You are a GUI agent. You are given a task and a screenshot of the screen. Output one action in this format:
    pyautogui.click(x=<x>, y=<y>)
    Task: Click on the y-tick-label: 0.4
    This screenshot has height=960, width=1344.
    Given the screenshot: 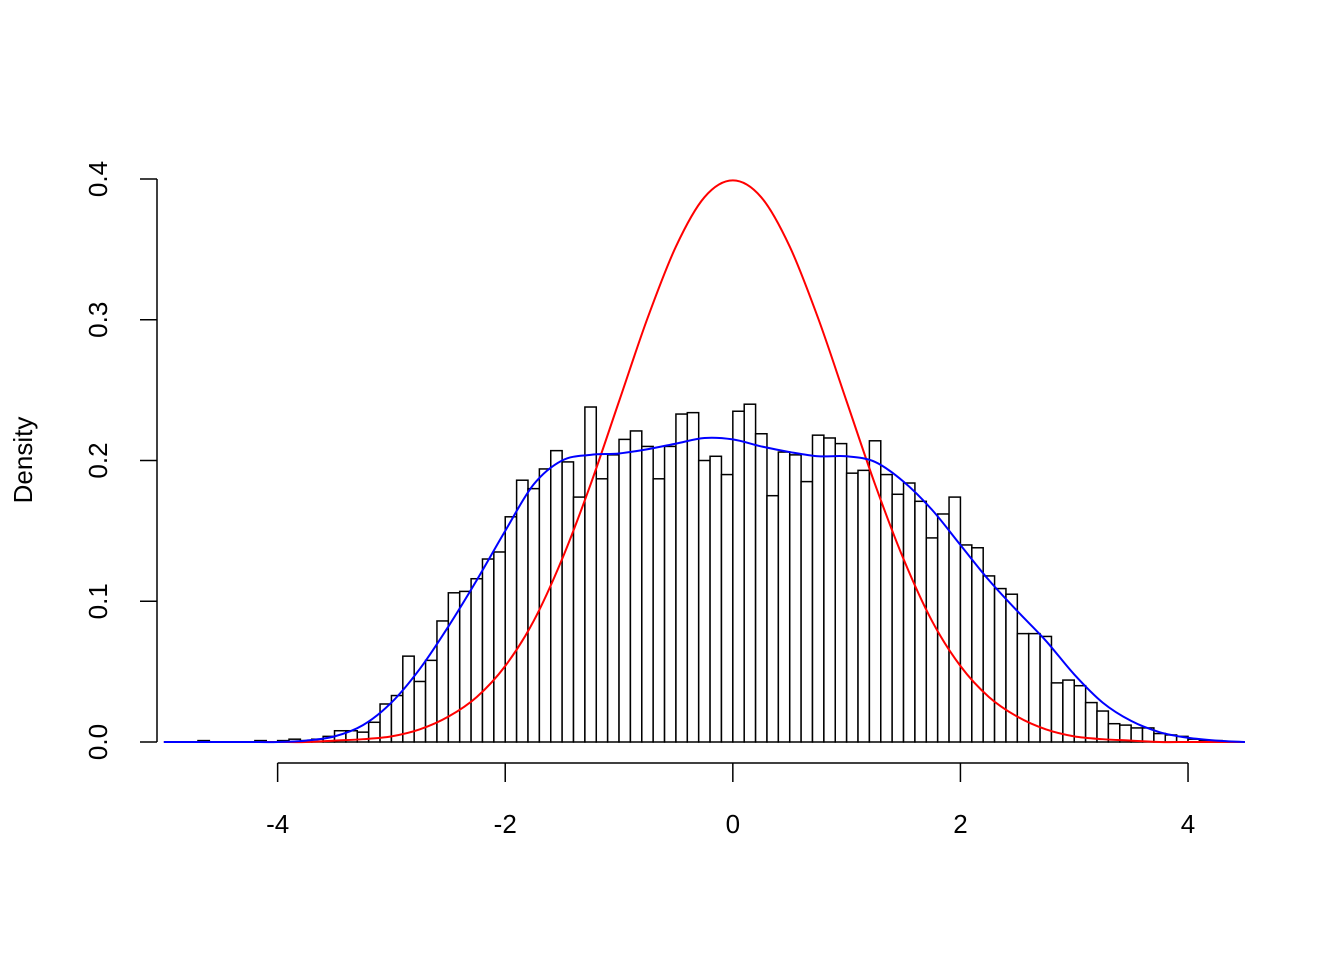 What is the action you would take?
    pyautogui.click(x=98, y=179)
    